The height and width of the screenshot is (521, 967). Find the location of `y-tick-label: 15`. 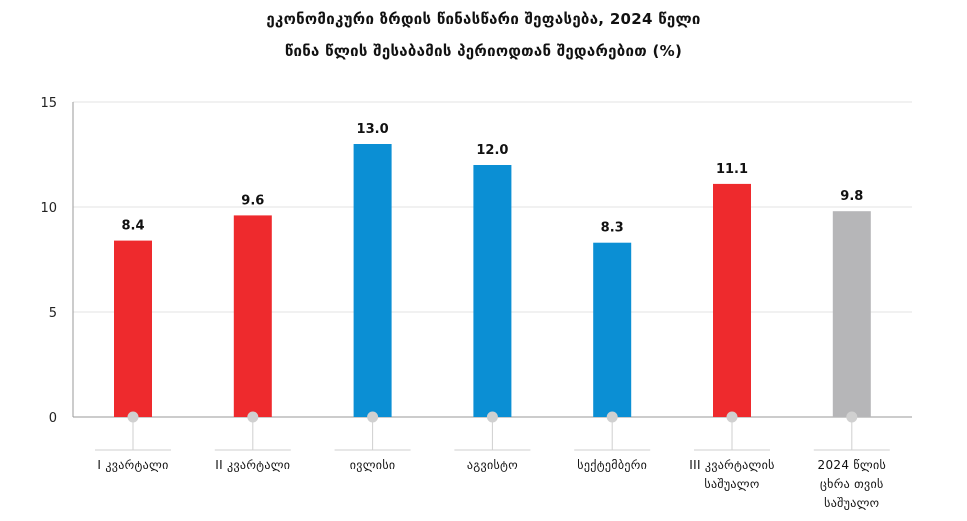

y-tick-label: 15 is located at coordinates (48, 103).